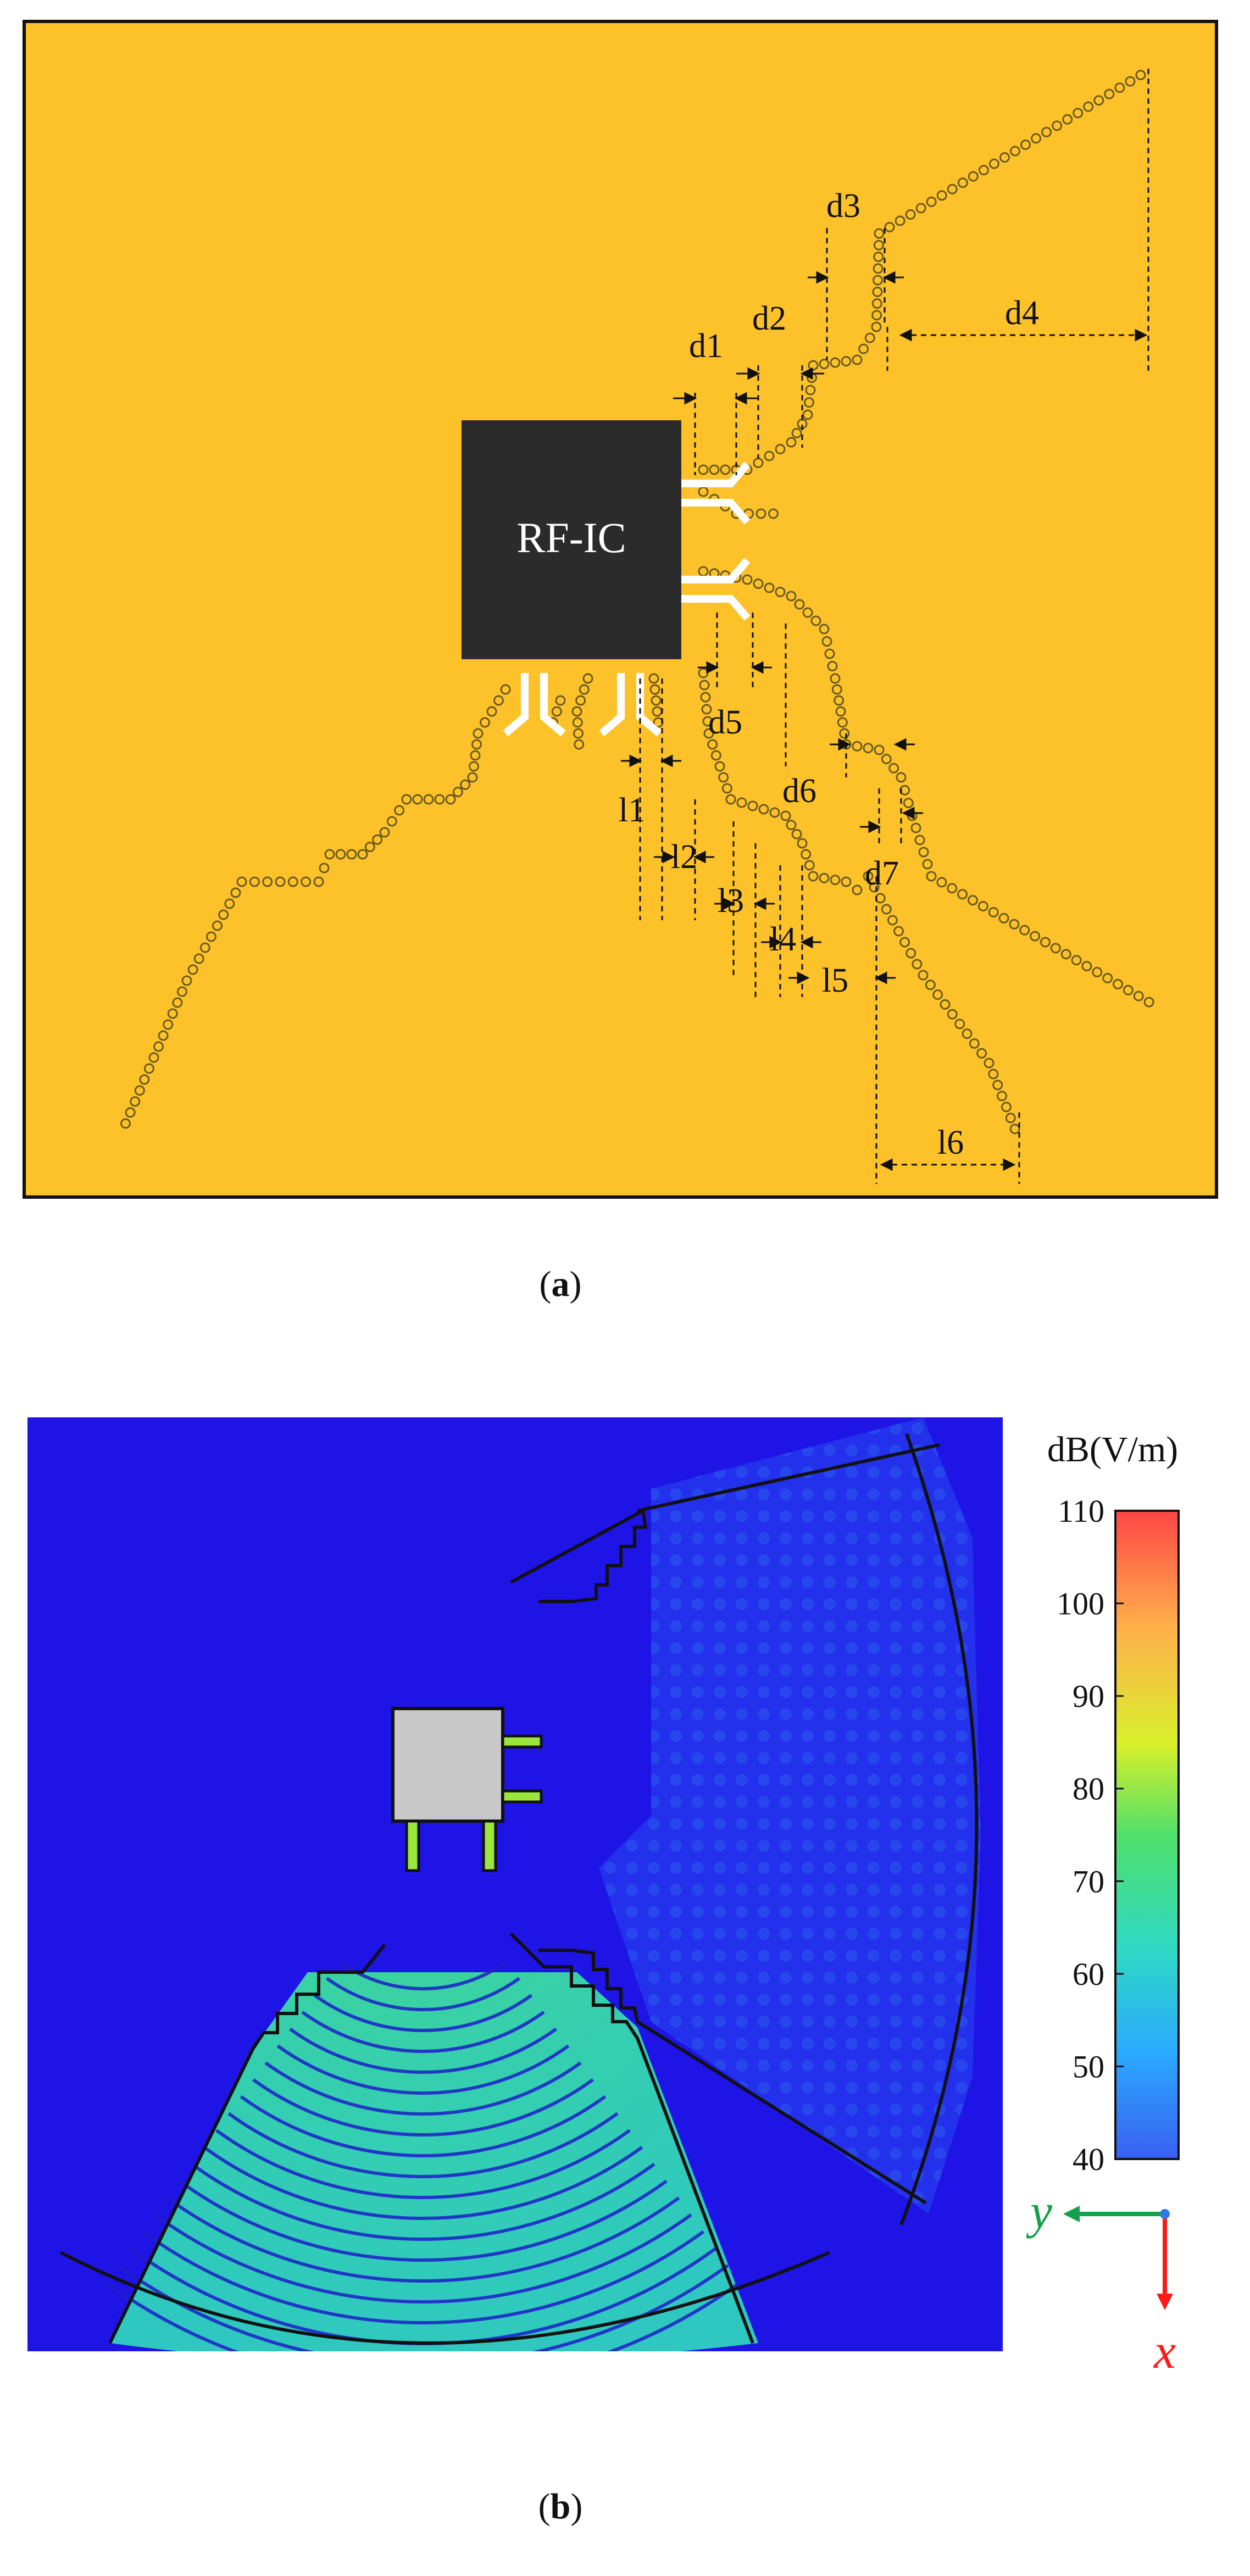 The image size is (1250, 2576). What do you see at coordinates (1080, 1604) in the screenshot?
I see `colorbar-tick-label: 100` at bounding box center [1080, 1604].